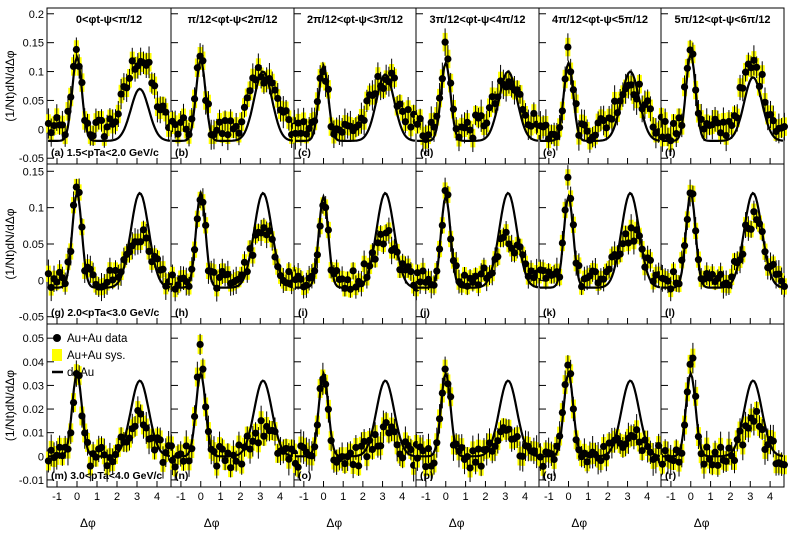 This screenshot has width=788, height=534. What do you see at coordinates (33, 363) in the screenshot?
I see `y-tick-label: 0.04` at bounding box center [33, 363].